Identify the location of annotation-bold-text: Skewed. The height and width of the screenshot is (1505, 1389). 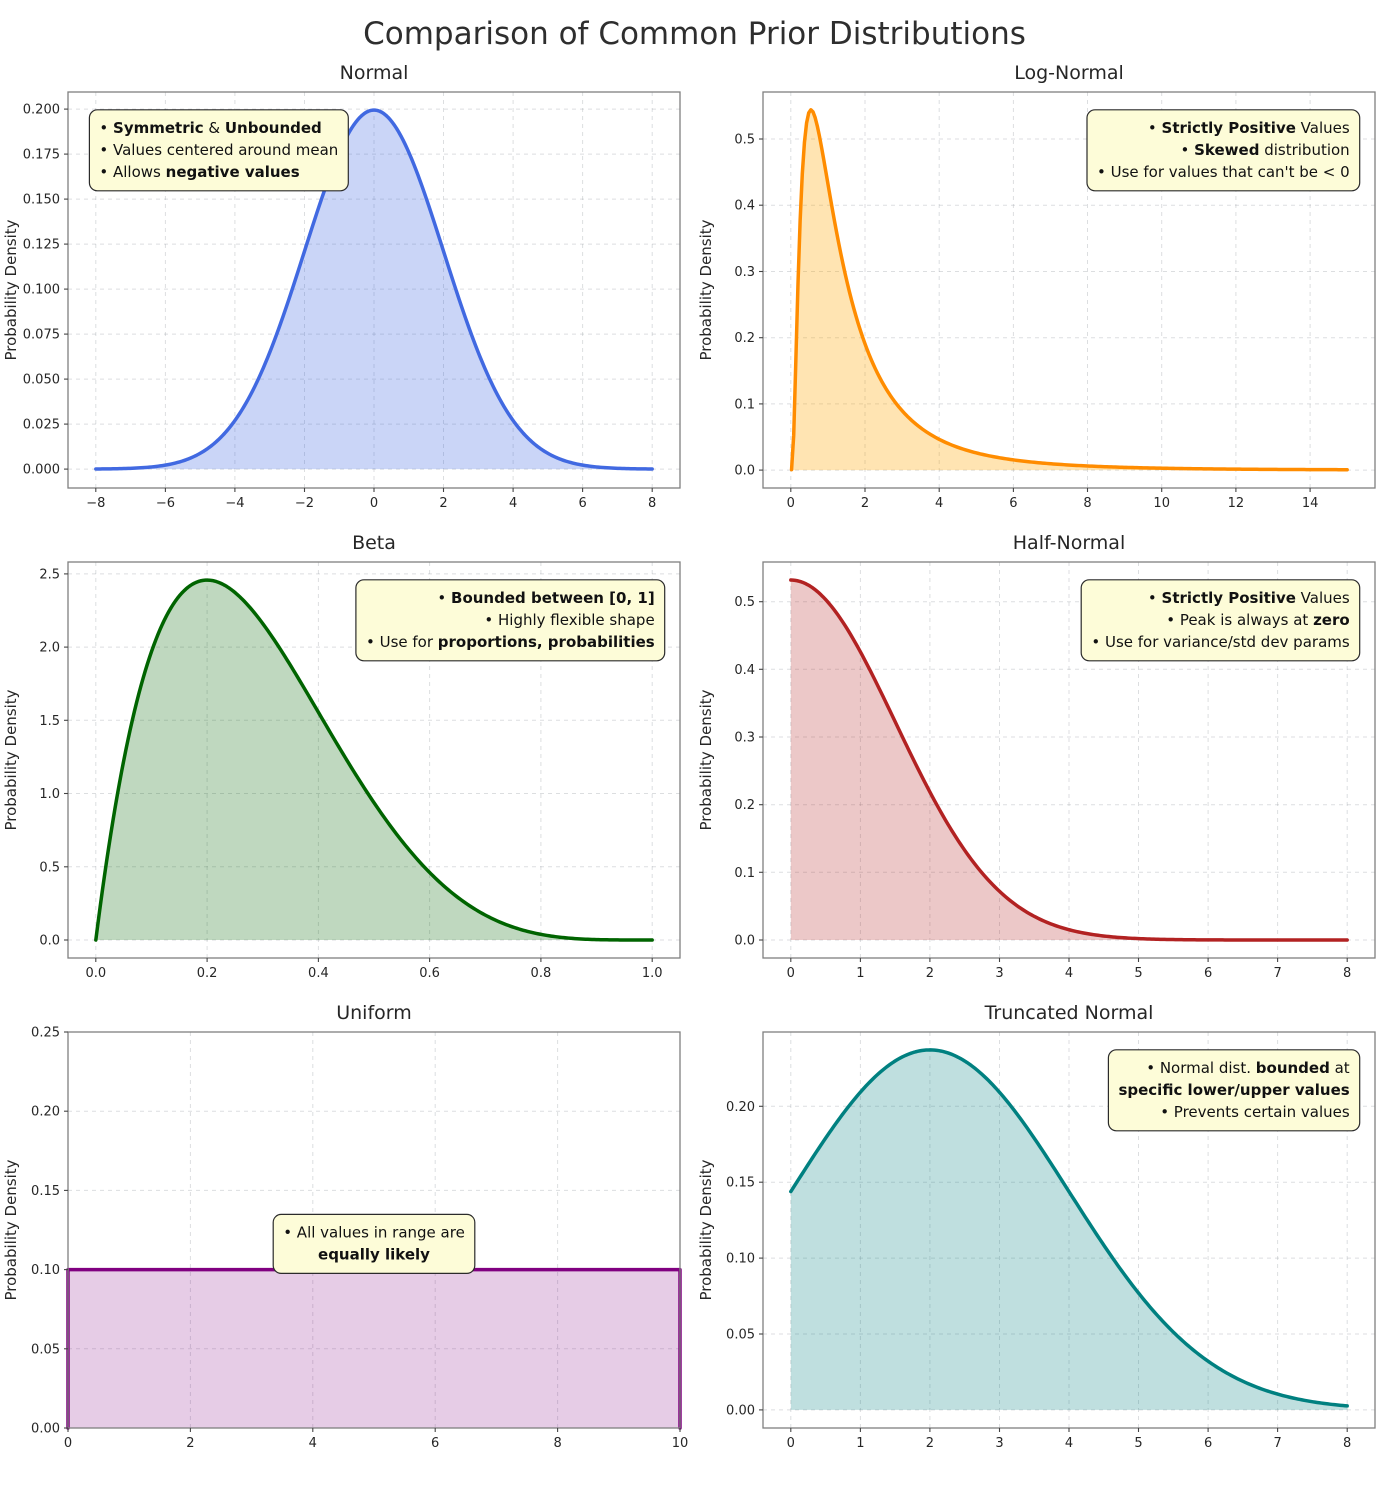
(1226, 150).